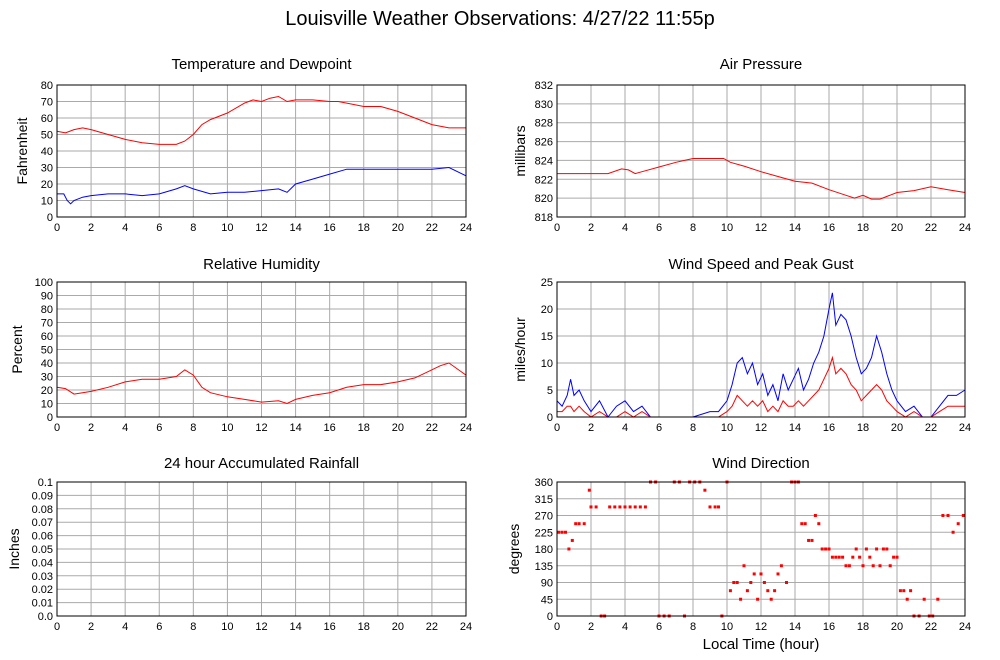  Describe the element at coordinates (547, 283) in the screenshot. I see `y-tick-label: 25` at that location.